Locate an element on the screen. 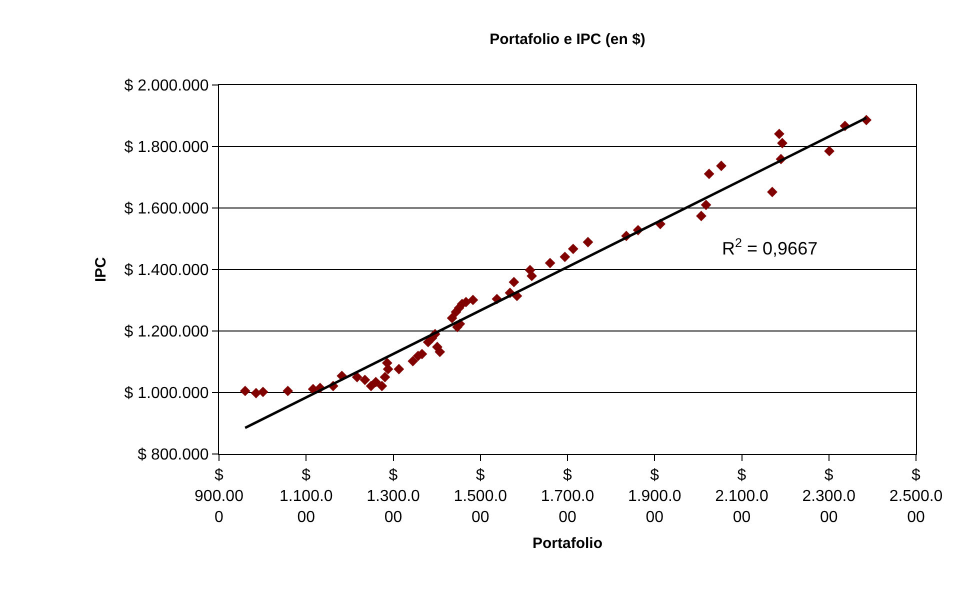 The height and width of the screenshot is (612, 965). x-tick-label: $ 900.000 is located at coordinates (219, 496).